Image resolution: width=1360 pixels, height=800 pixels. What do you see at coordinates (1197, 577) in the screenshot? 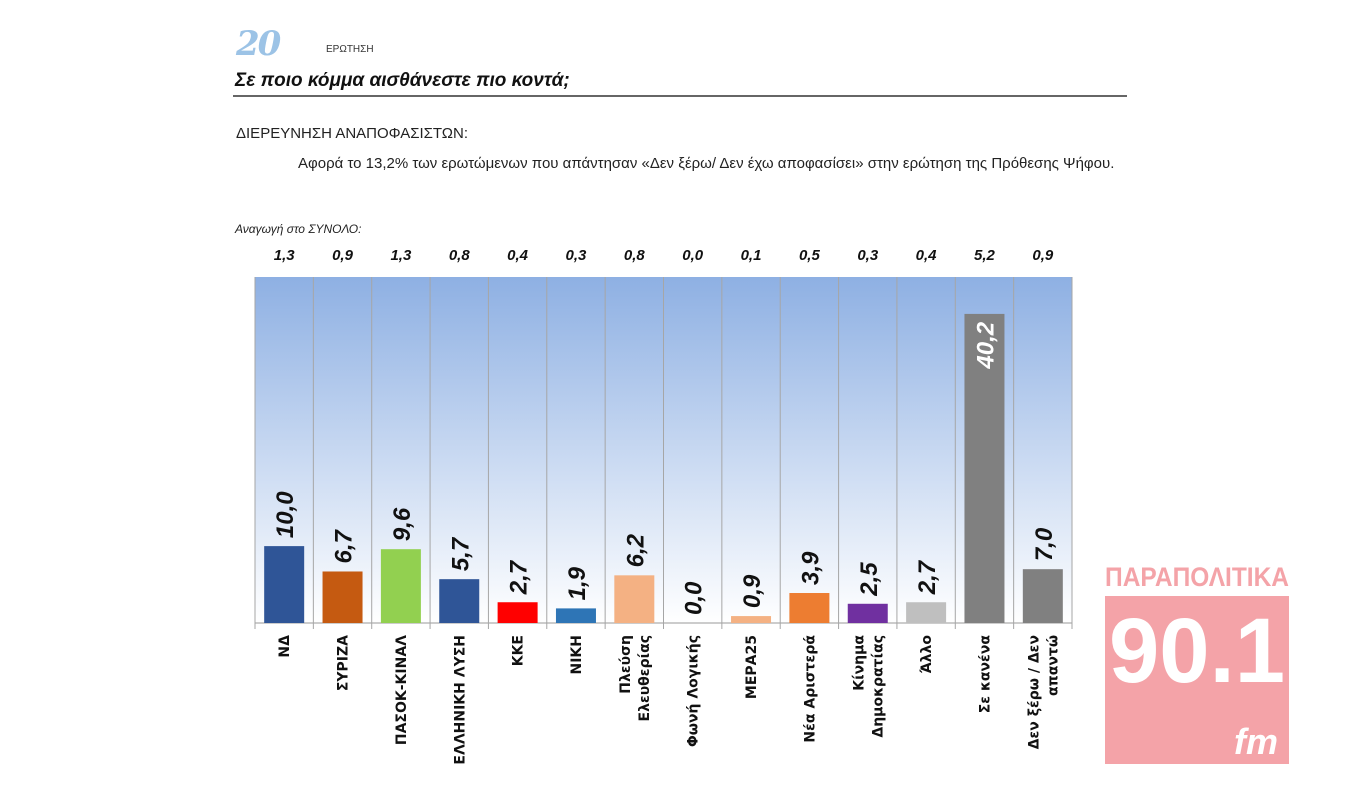
I see `logo-top-text: ΠΑΡΑΠΟΛΙΤΙΚΑ` at bounding box center [1197, 577].